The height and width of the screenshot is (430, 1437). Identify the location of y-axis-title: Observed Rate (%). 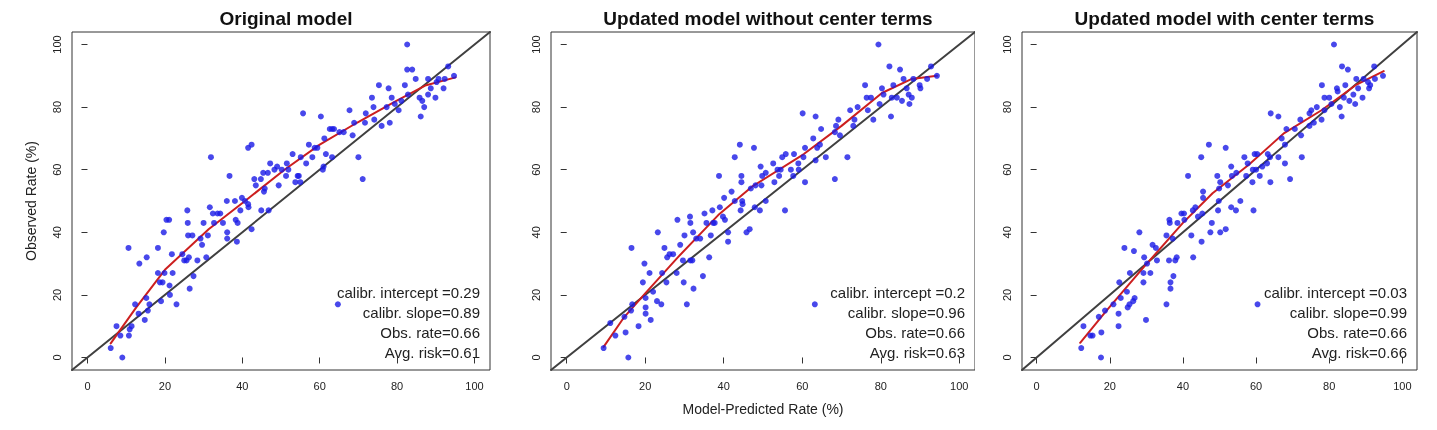
(31, 201).